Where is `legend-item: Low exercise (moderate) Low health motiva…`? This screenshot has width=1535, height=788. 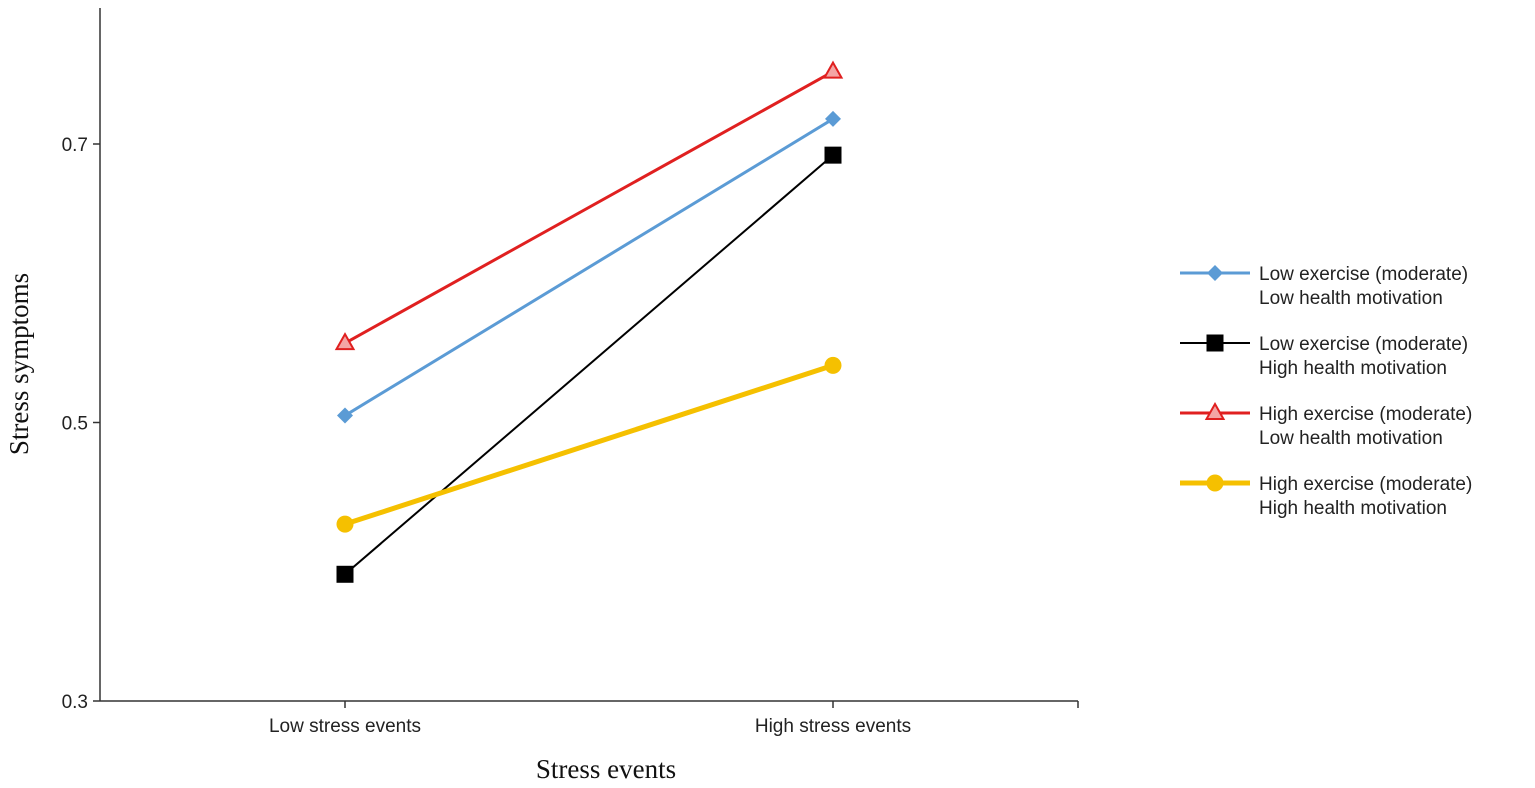
legend-item: Low exercise (moderate) Low health motiva… is located at coordinates (1324, 286).